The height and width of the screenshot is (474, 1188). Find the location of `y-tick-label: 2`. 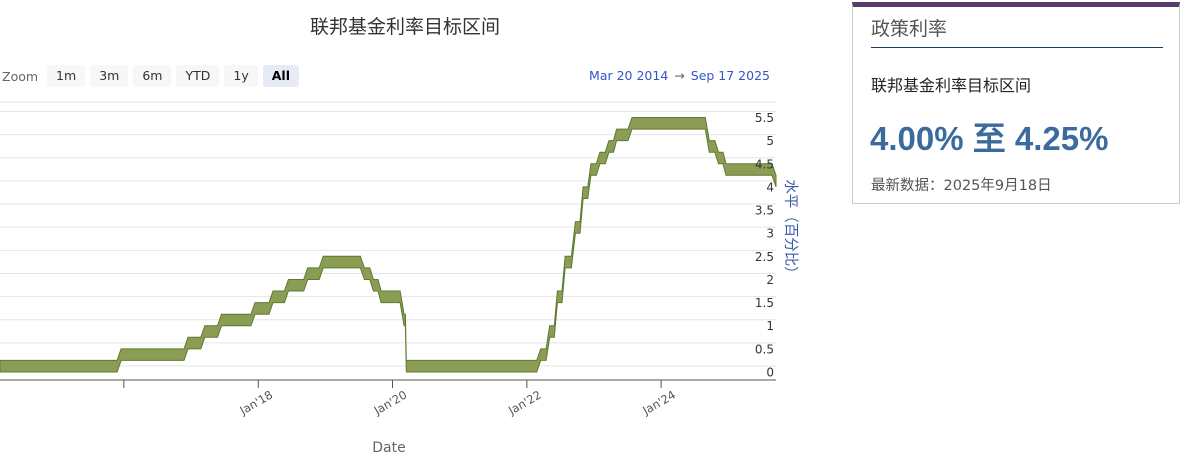

y-tick-label: 2 is located at coordinates (770, 280).